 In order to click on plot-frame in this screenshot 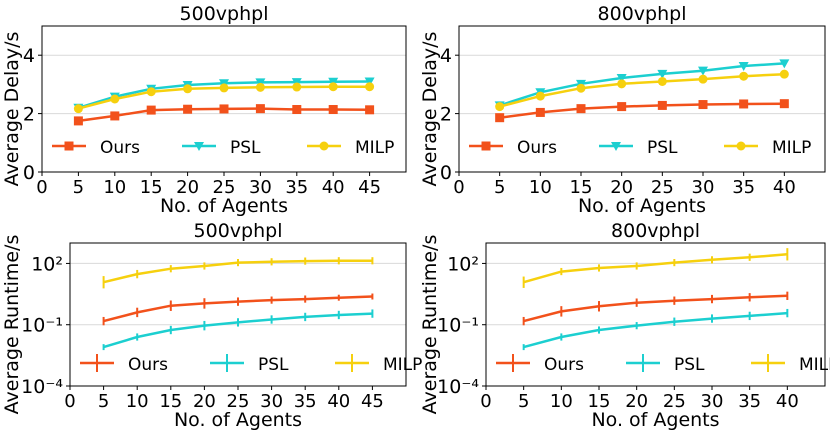, I will do `click(642, 99)`.